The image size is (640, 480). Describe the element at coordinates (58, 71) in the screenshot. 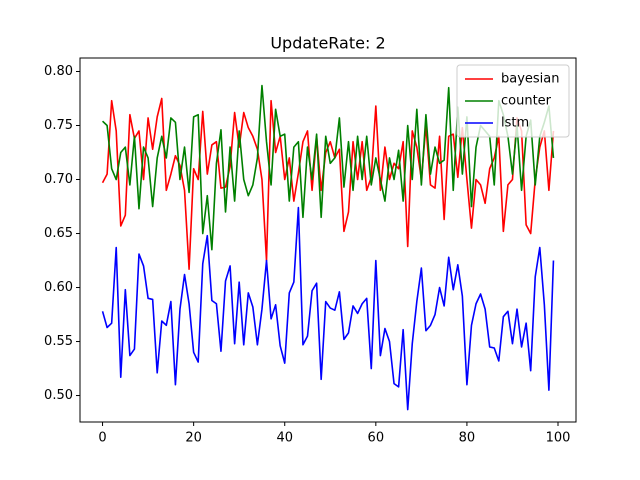

I see `y-tick-label: 0.80` at that location.